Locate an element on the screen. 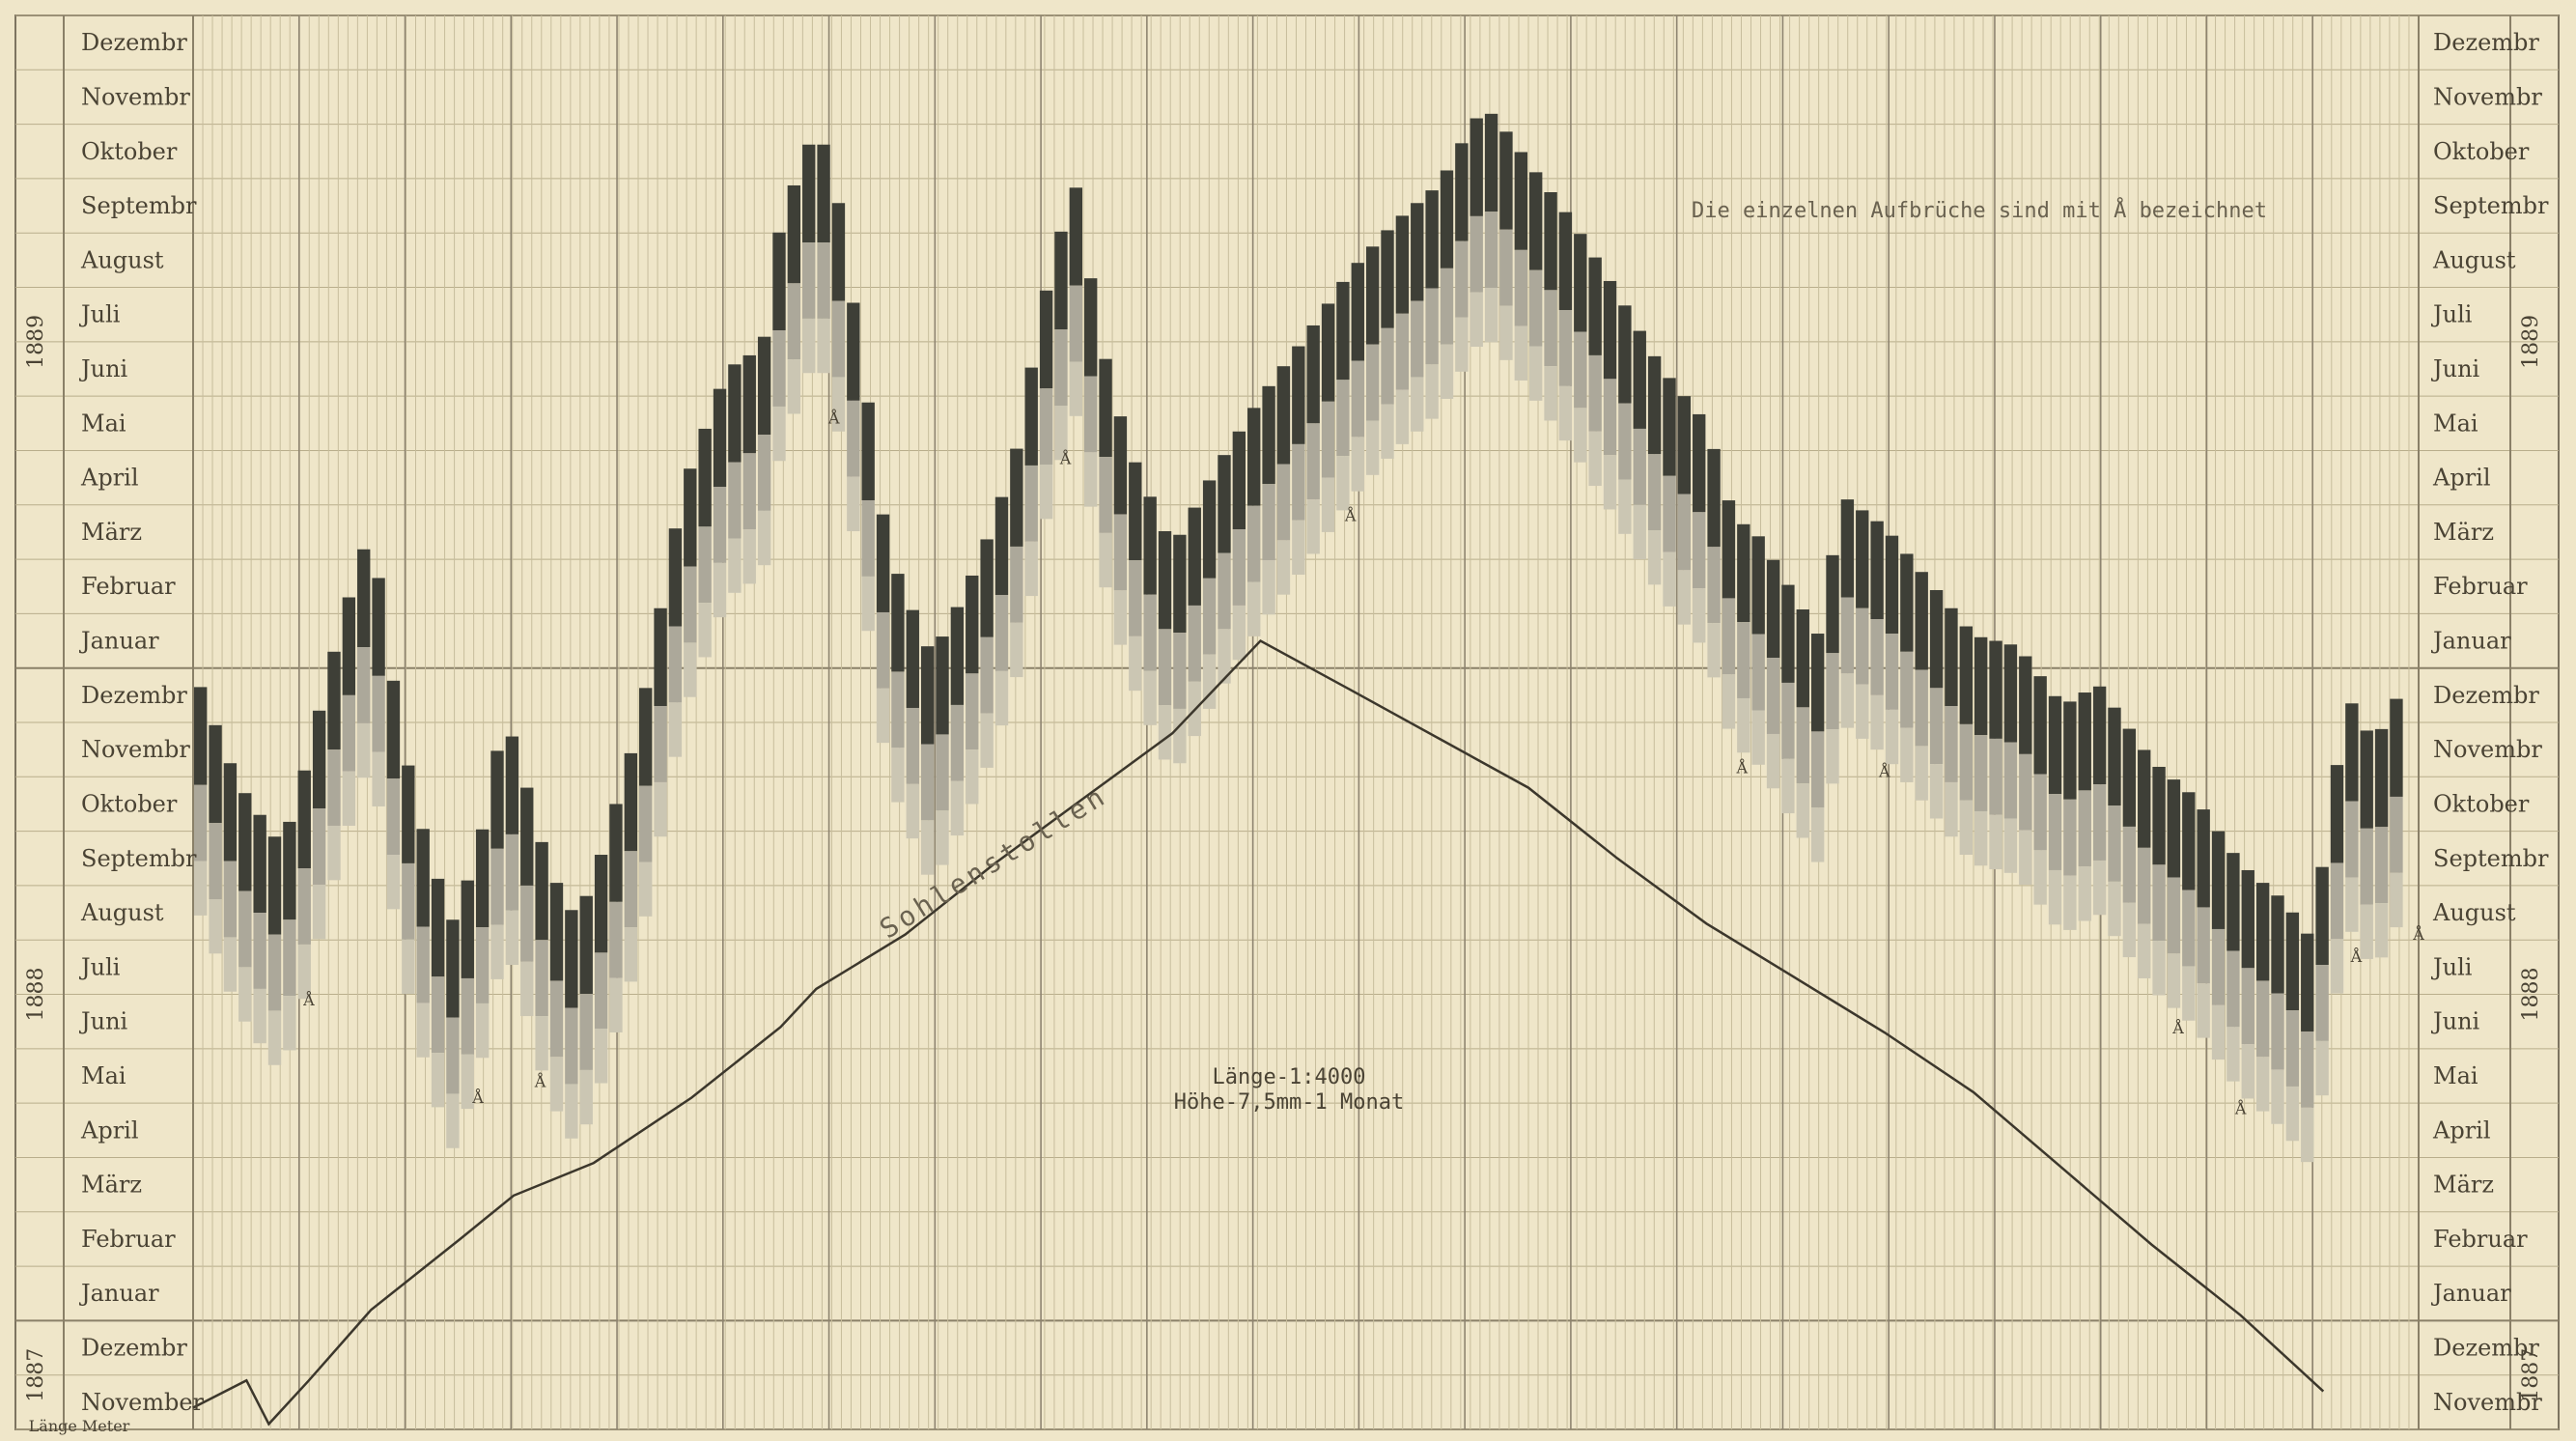 This screenshot has height=1441, width=2576. month-label-right: März is located at coordinates (2464, 1185).